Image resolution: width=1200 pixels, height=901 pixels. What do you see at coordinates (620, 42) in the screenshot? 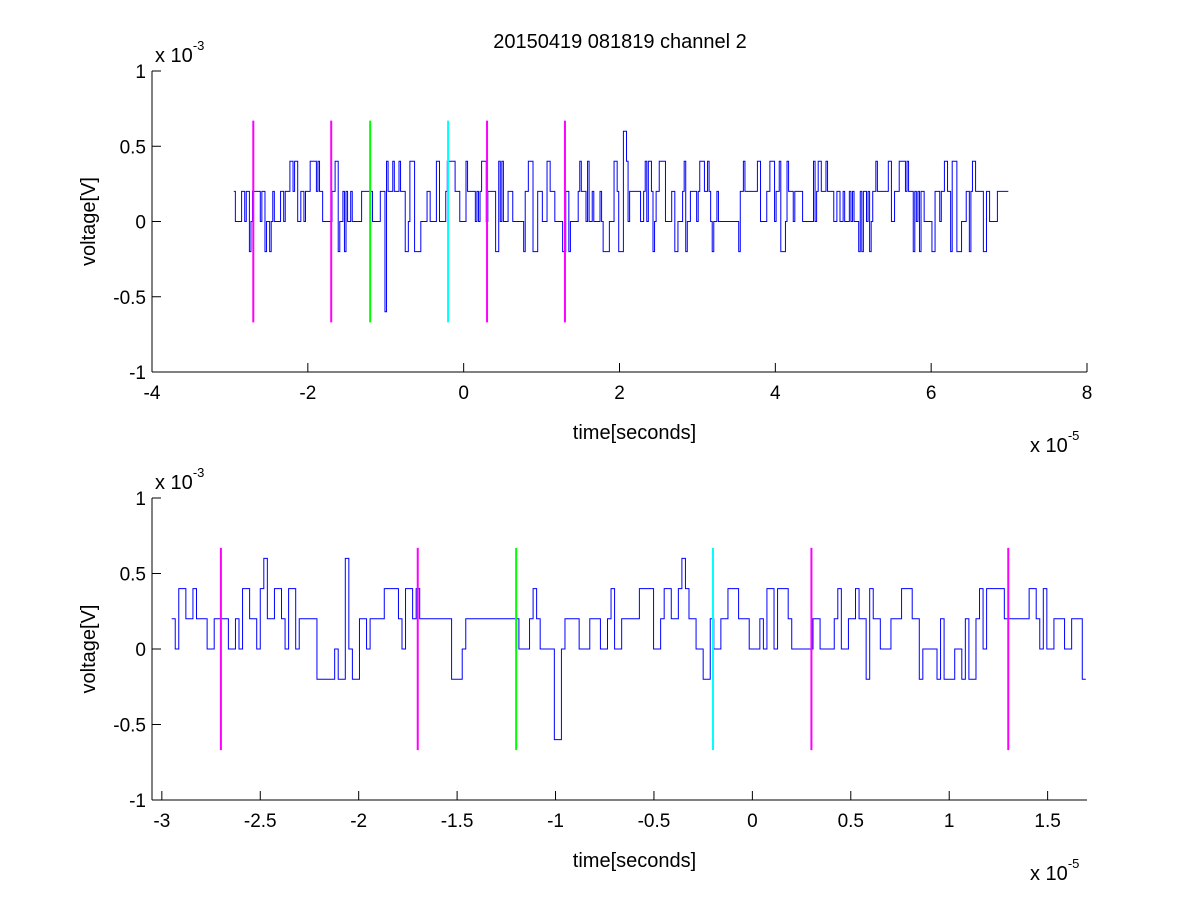
I see `figure-title: 20150419 081819 channel 2` at bounding box center [620, 42].